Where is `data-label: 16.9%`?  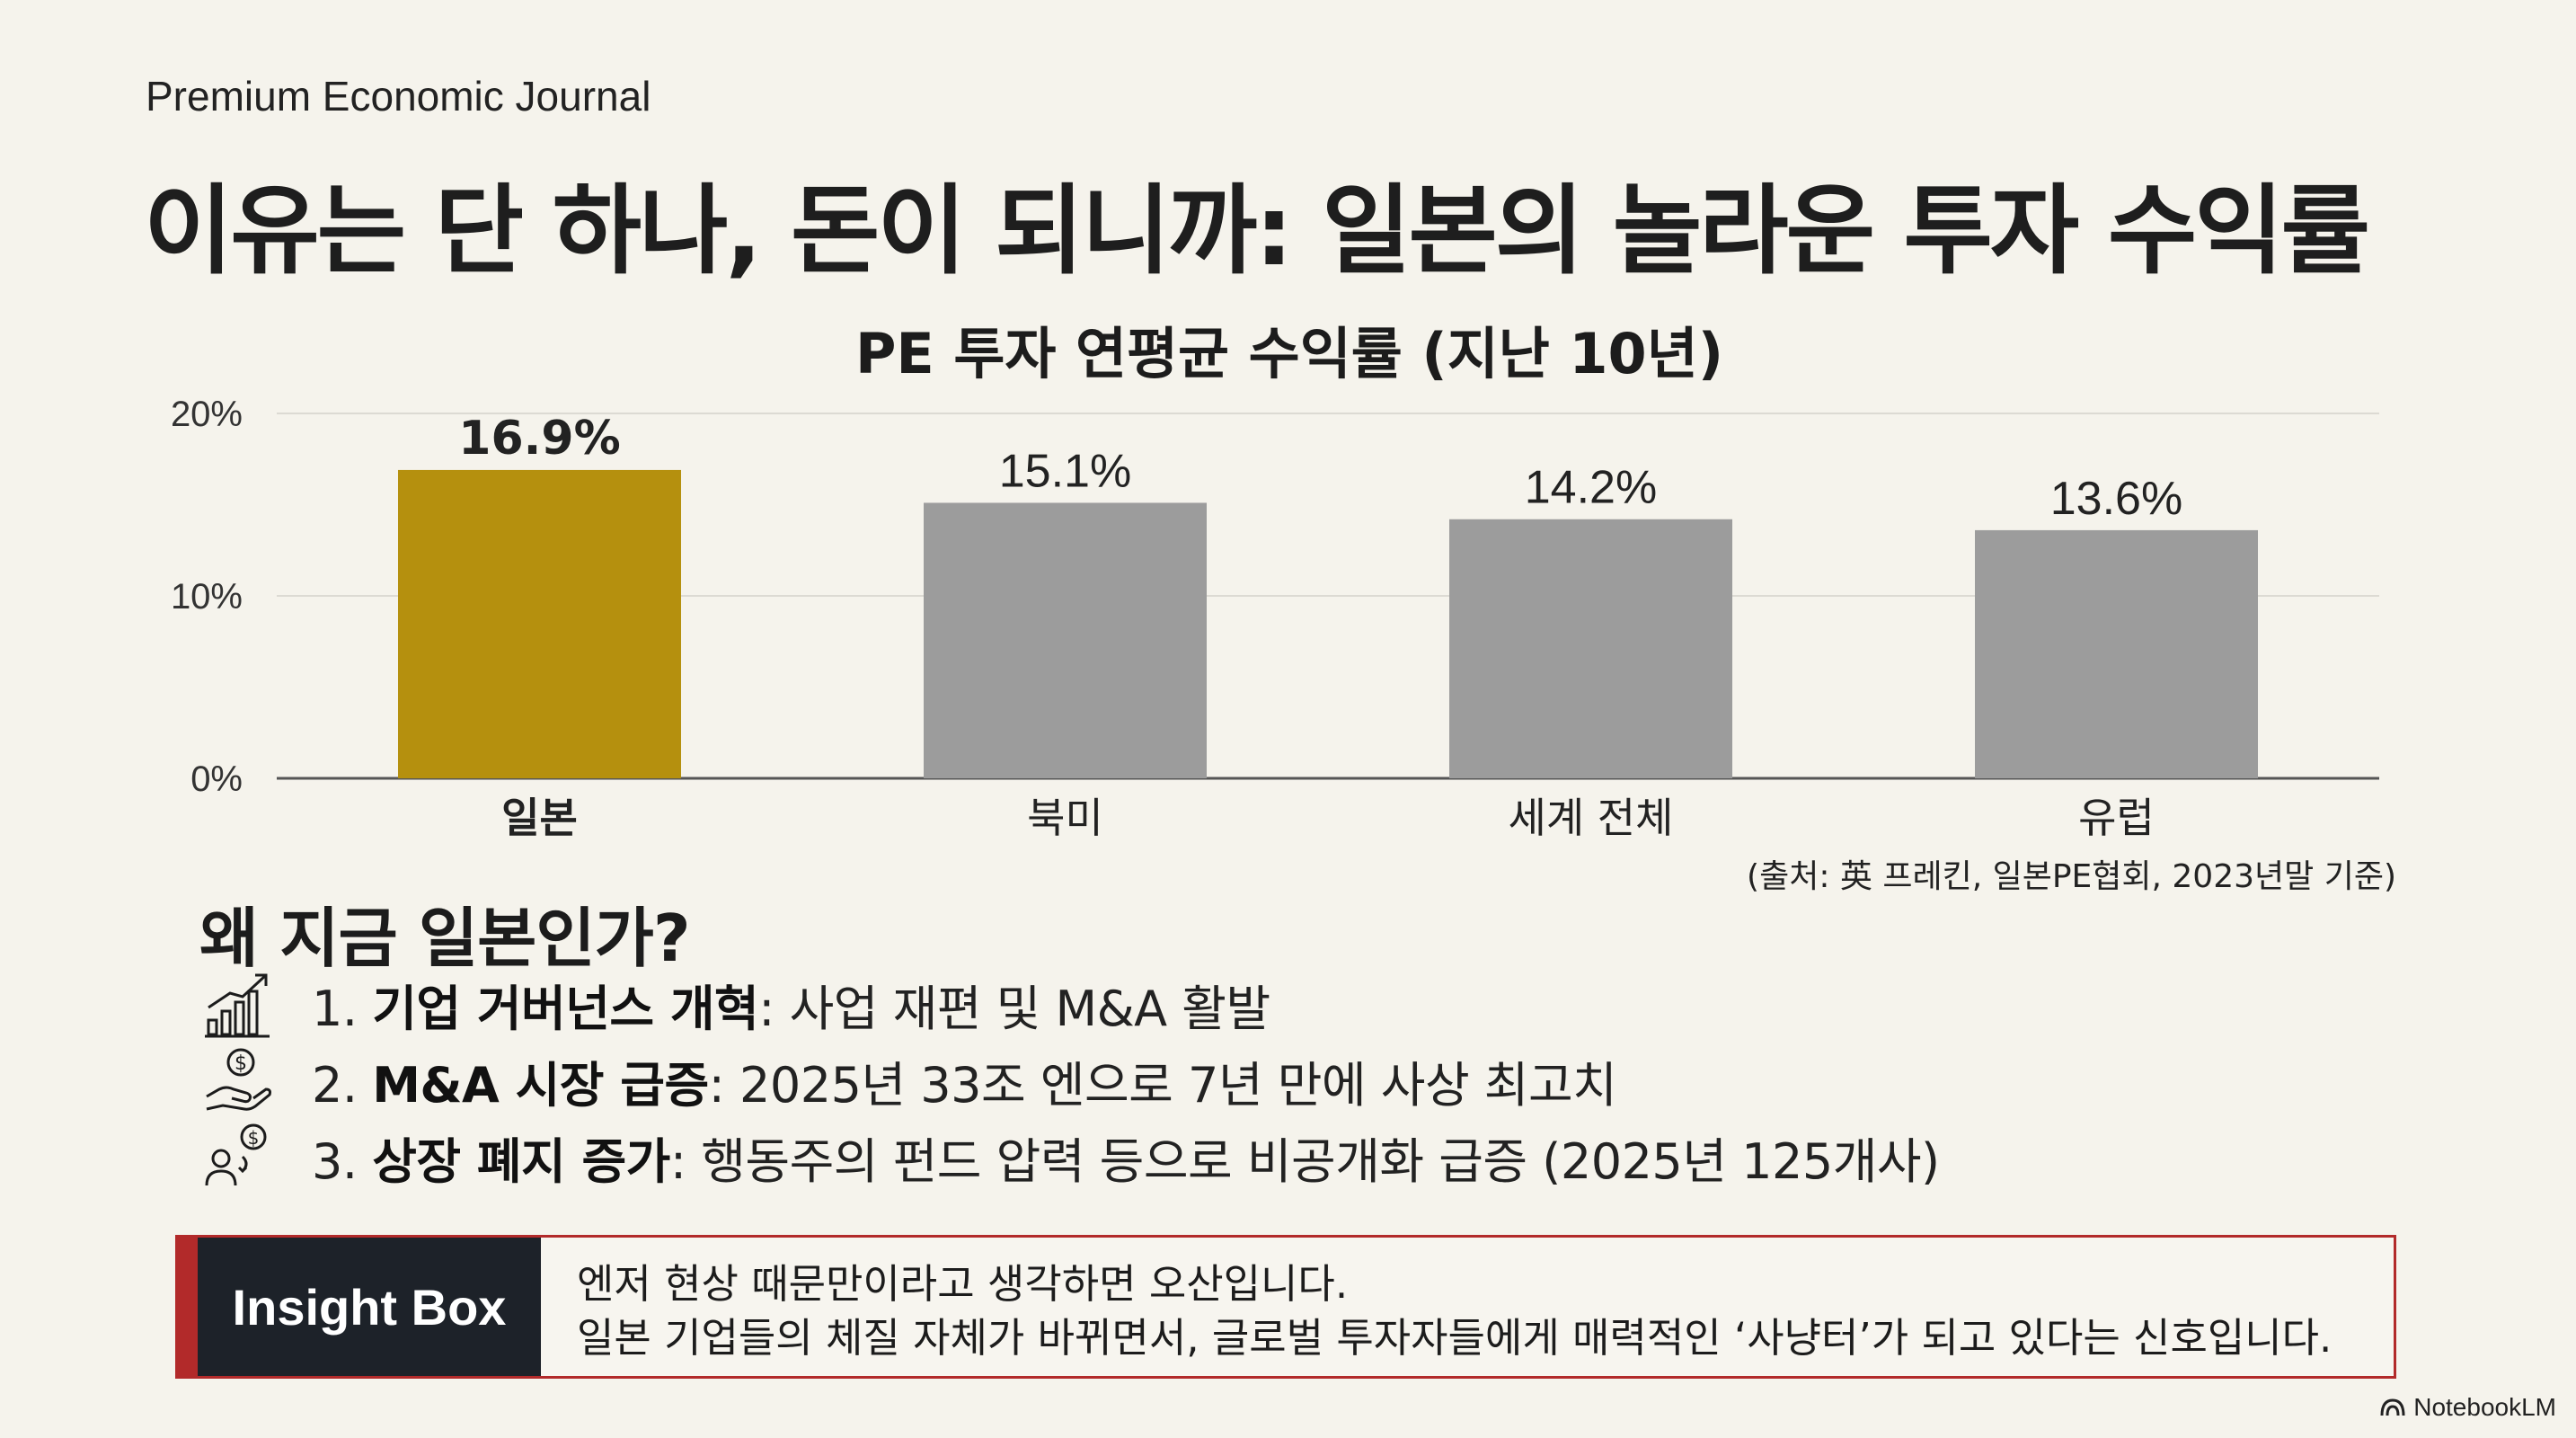
data-label: 16.9% is located at coordinates (539, 439).